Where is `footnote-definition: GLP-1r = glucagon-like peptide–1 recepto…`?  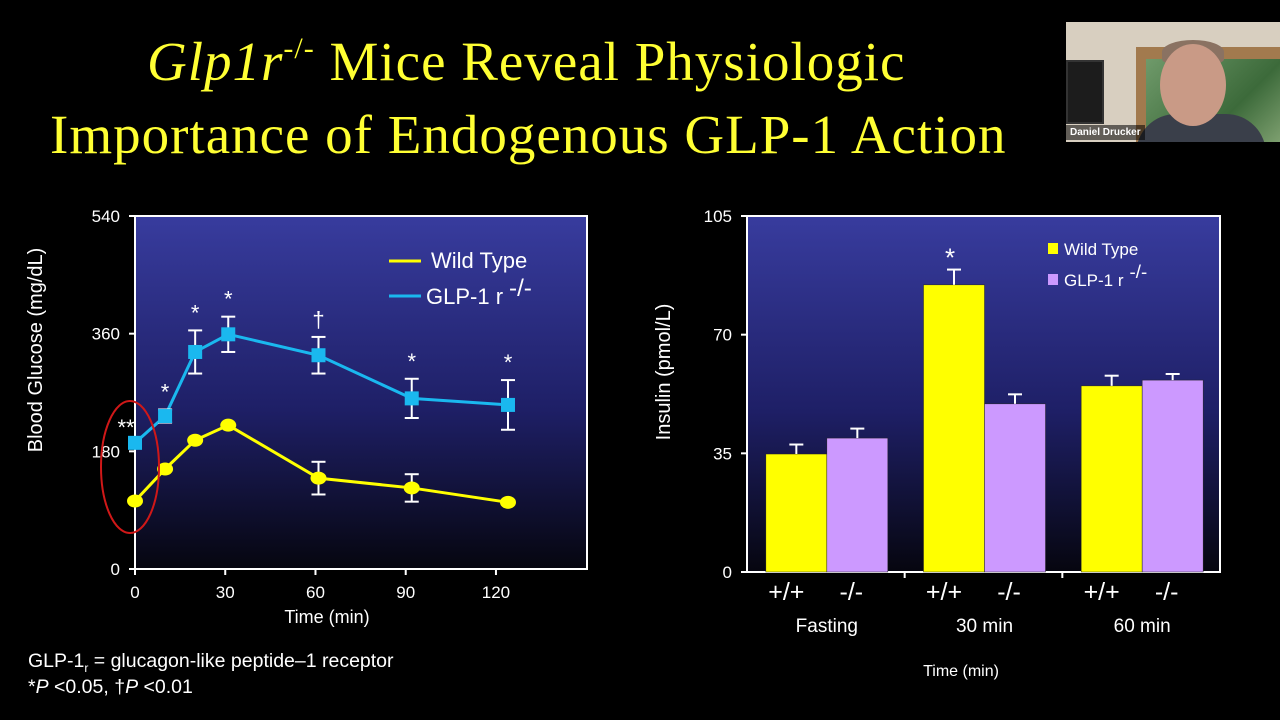 footnote-definition: GLP-1r = glucagon-like peptide–1 recepto… is located at coordinates (211, 662).